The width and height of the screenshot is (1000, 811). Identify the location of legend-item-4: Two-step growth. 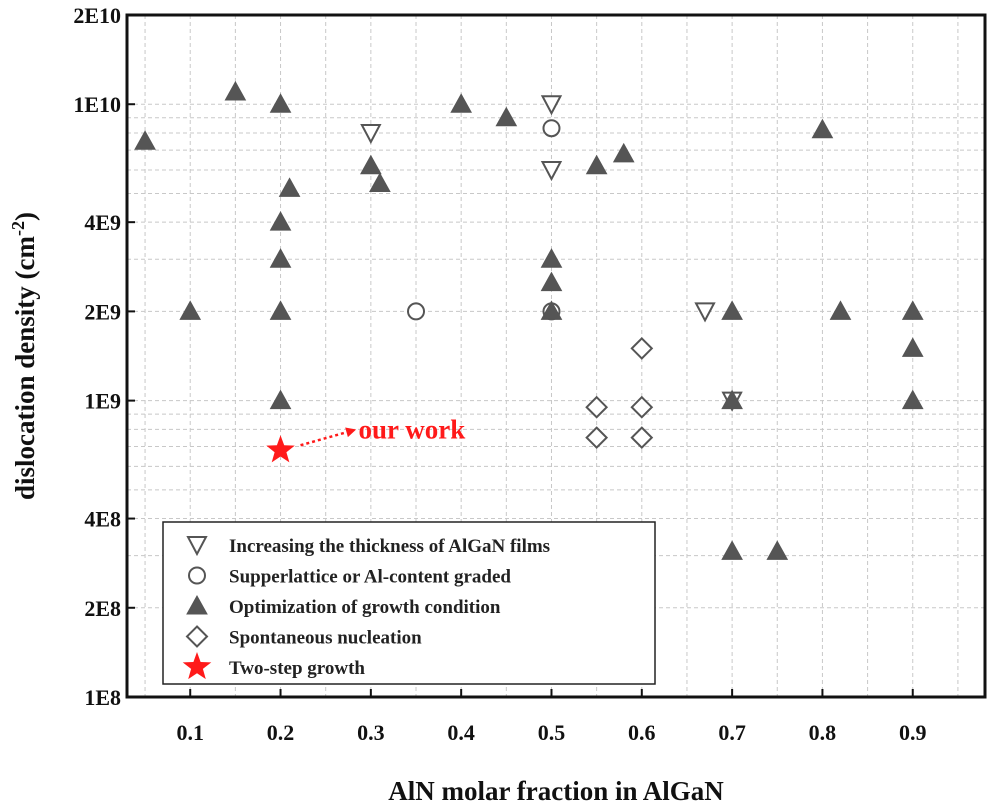
(273, 666).